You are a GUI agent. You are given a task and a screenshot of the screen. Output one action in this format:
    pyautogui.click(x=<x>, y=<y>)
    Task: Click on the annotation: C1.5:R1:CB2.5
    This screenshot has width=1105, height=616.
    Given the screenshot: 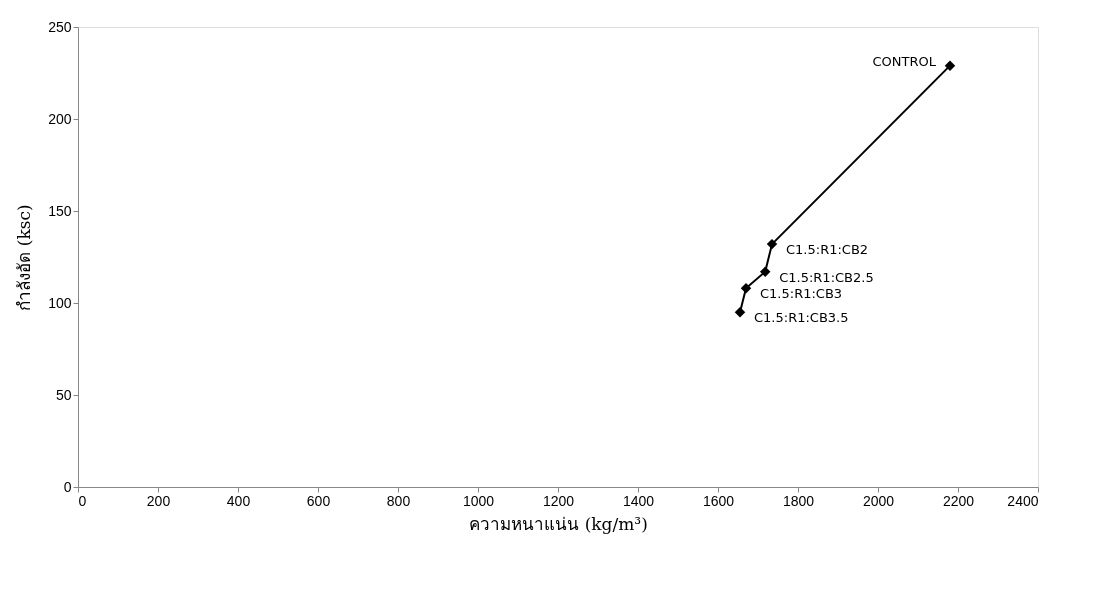 What is the action you would take?
    pyautogui.click(x=826, y=277)
    